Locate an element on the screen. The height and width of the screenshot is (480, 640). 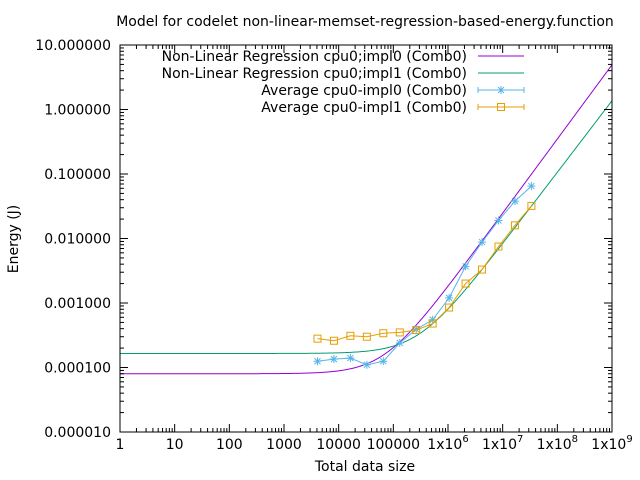
y-tick-label: 0.100000 is located at coordinates (77, 175).